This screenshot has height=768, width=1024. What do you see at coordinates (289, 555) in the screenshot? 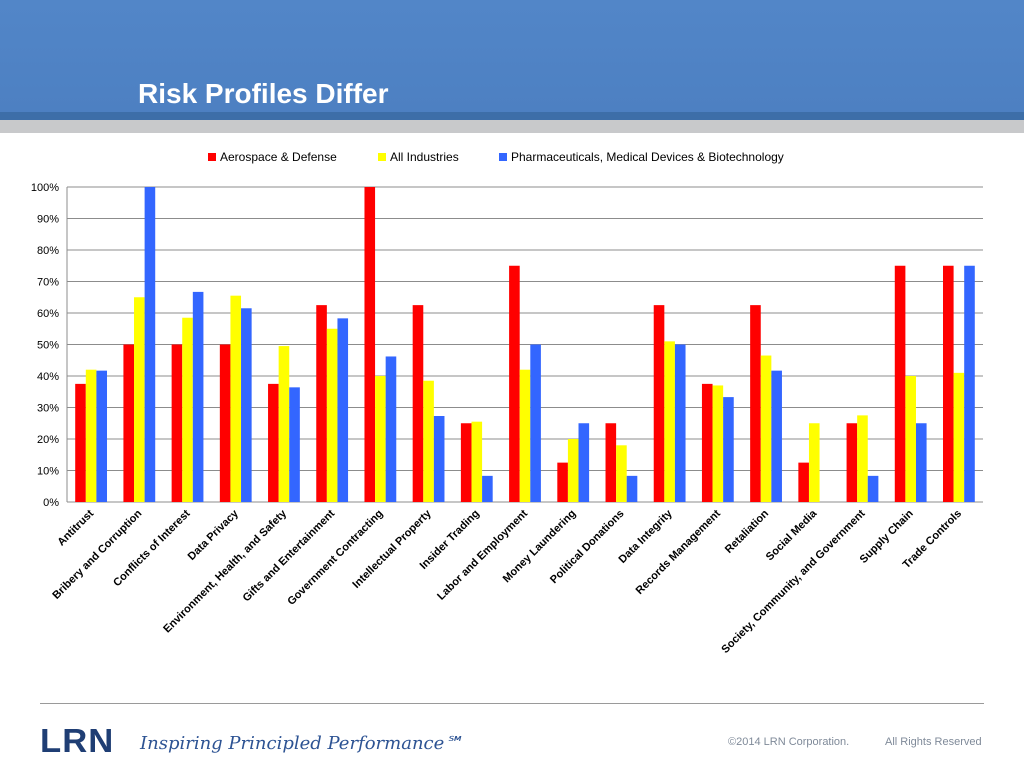
I see `x-tick-label: Gifts and Entertainment` at bounding box center [289, 555].